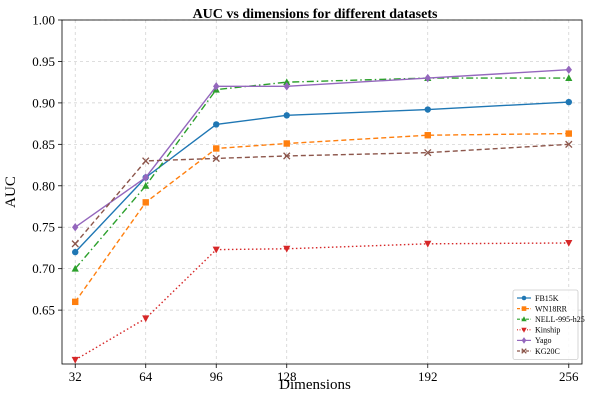 This screenshot has width=600, height=400. Describe the element at coordinates (524, 319) in the screenshot. I see `legend-marker-nell-995-h25` at that location.